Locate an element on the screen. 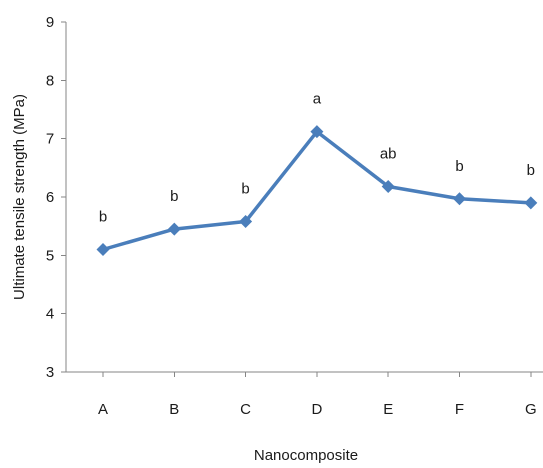  x-axis: A B C D E F G is located at coordinates (304, 394).